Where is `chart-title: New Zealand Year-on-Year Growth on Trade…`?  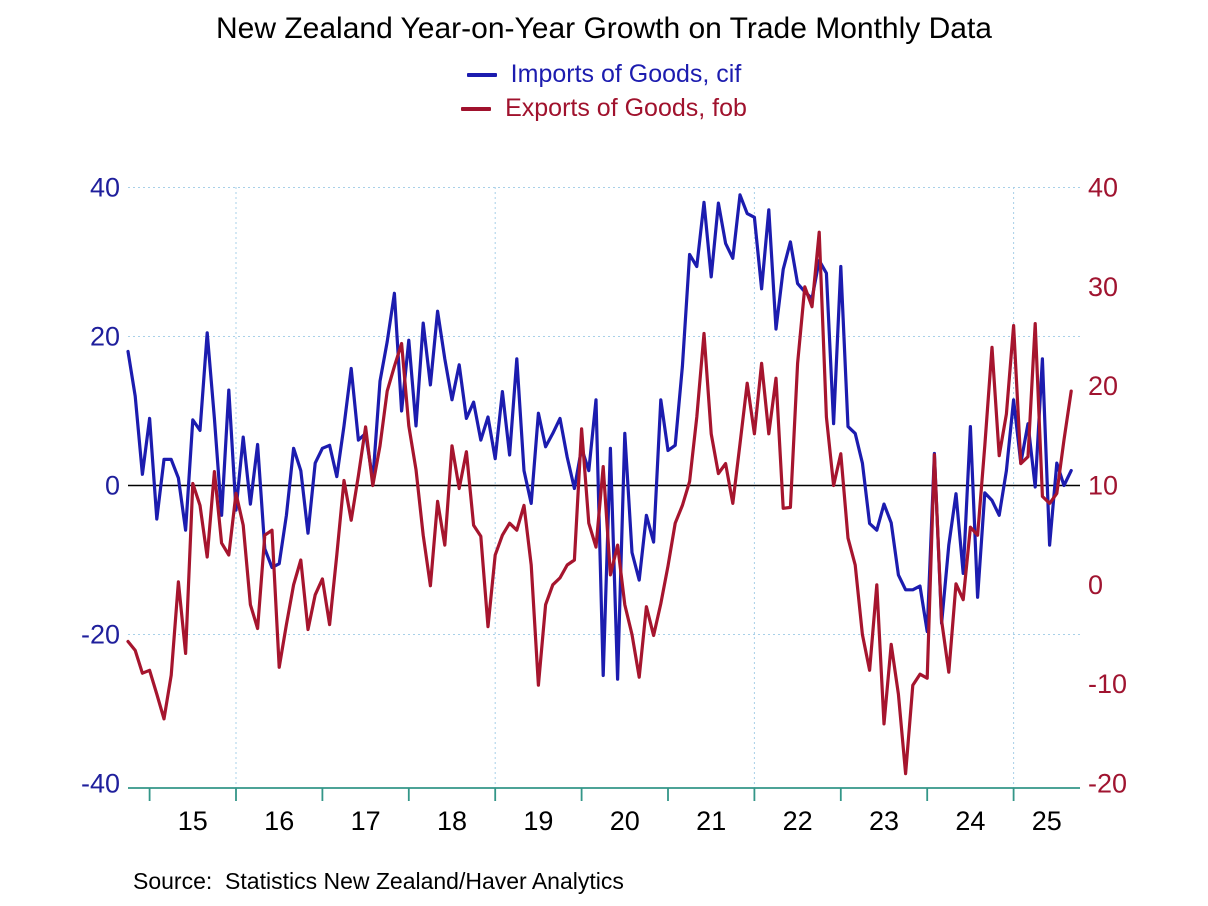 chart-title: New Zealand Year-on-Year Growth on Trade… is located at coordinates (603, 28).